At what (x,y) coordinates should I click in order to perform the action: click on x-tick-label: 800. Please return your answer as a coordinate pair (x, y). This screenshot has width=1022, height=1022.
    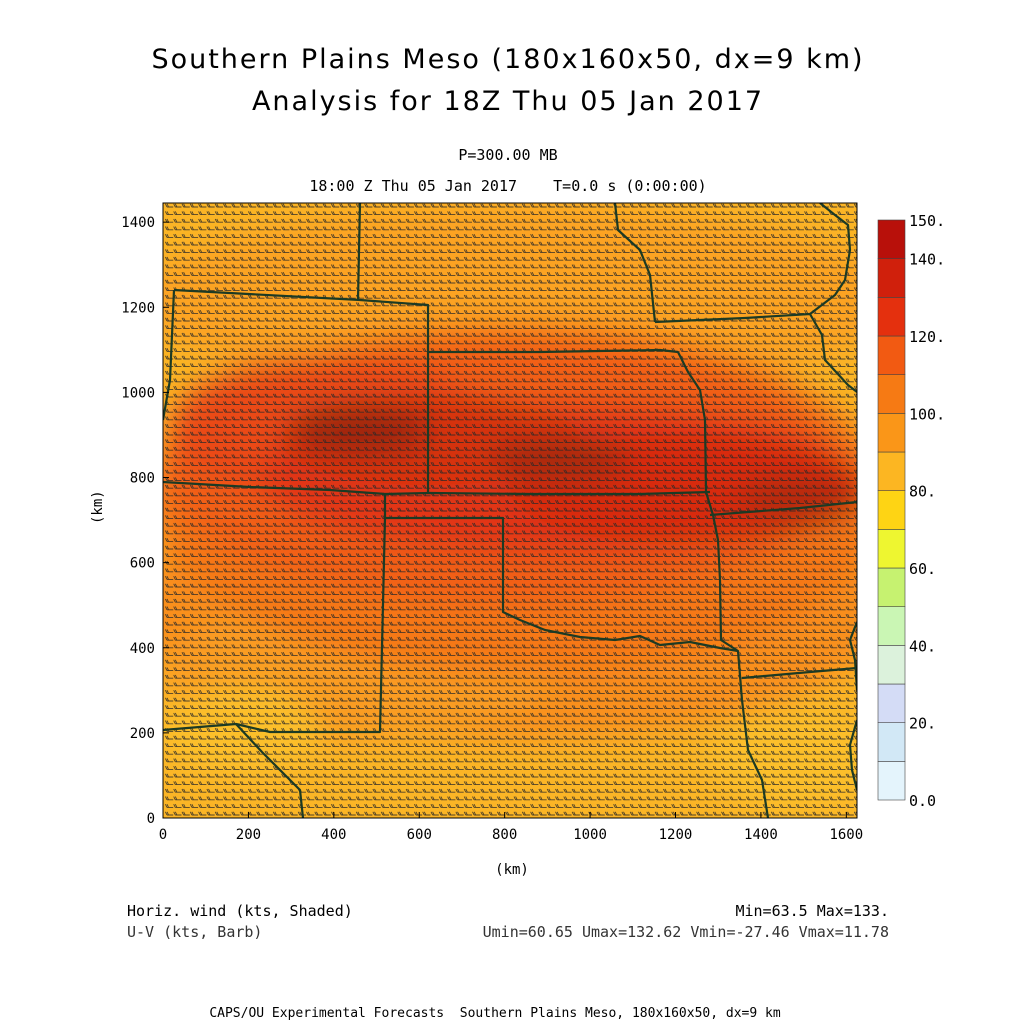
    Looking at the image, I should click on (504, 835).